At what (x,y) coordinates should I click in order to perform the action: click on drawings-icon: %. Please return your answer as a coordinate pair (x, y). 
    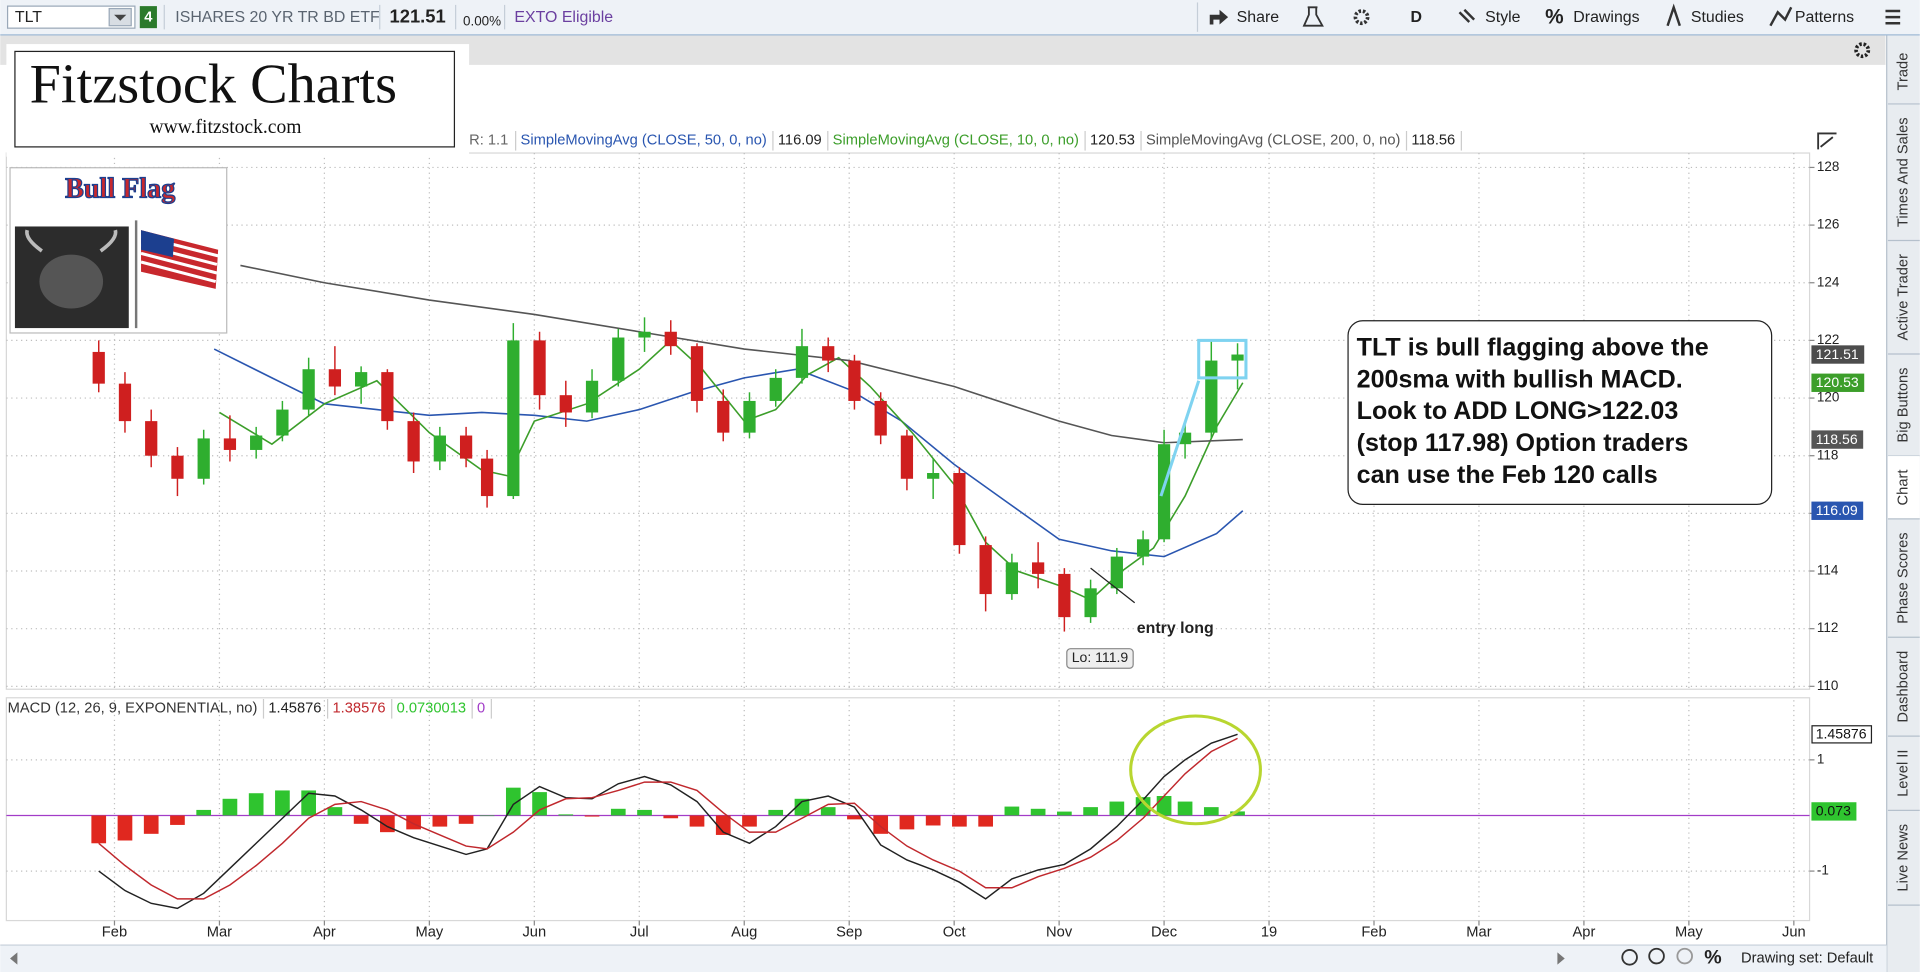
    Looking at the image, I should click on (1554, 16).